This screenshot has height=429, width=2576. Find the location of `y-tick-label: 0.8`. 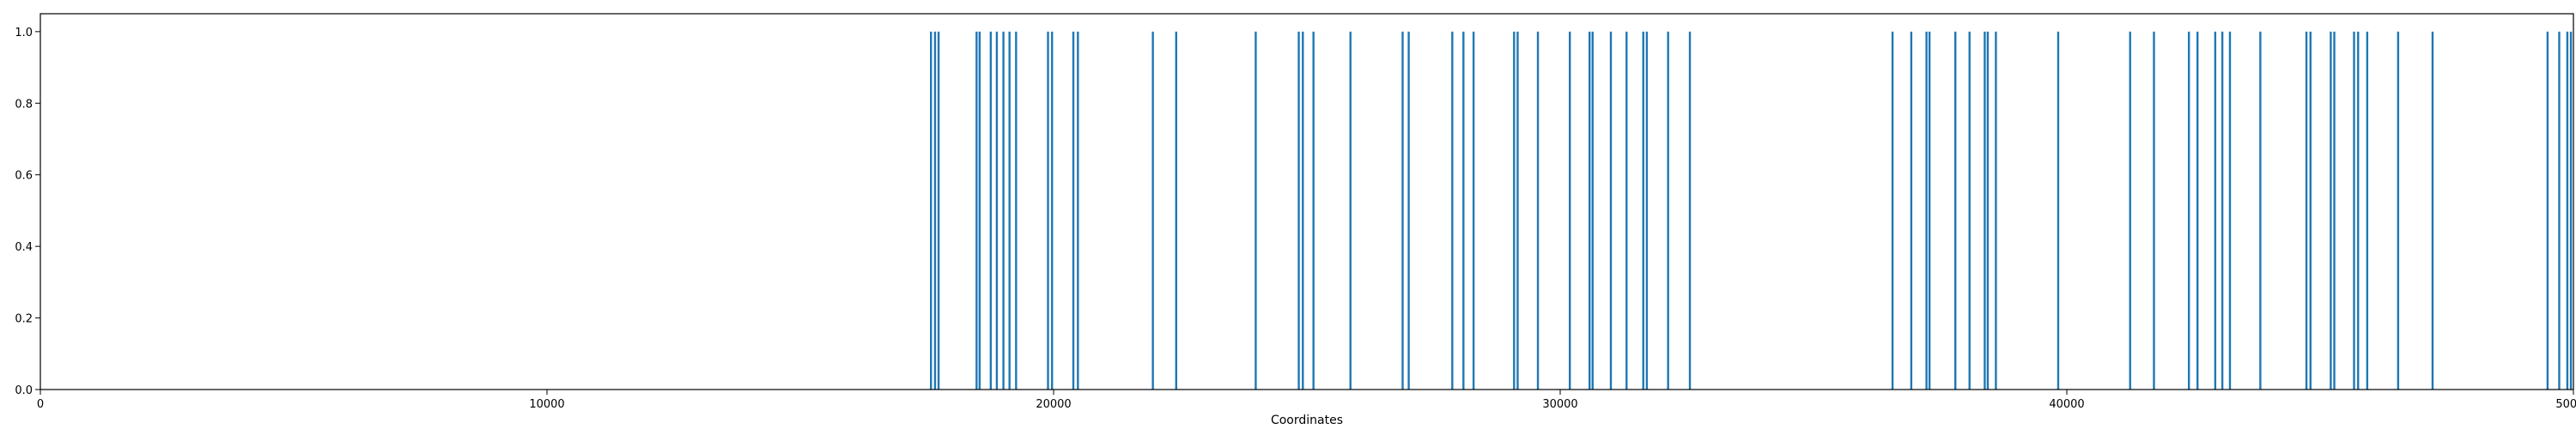

y-tick-label: 0.8 is located at coordinates (24, 104).